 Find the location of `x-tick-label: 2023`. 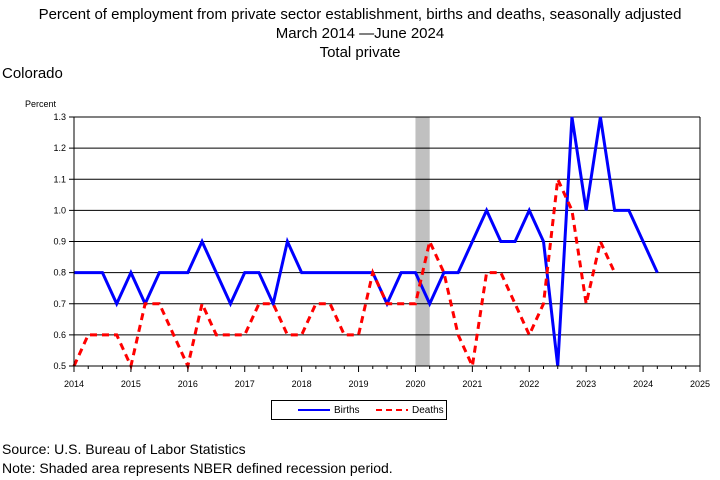

x-tick-label: 2023 is located at coordinates (586, 384).